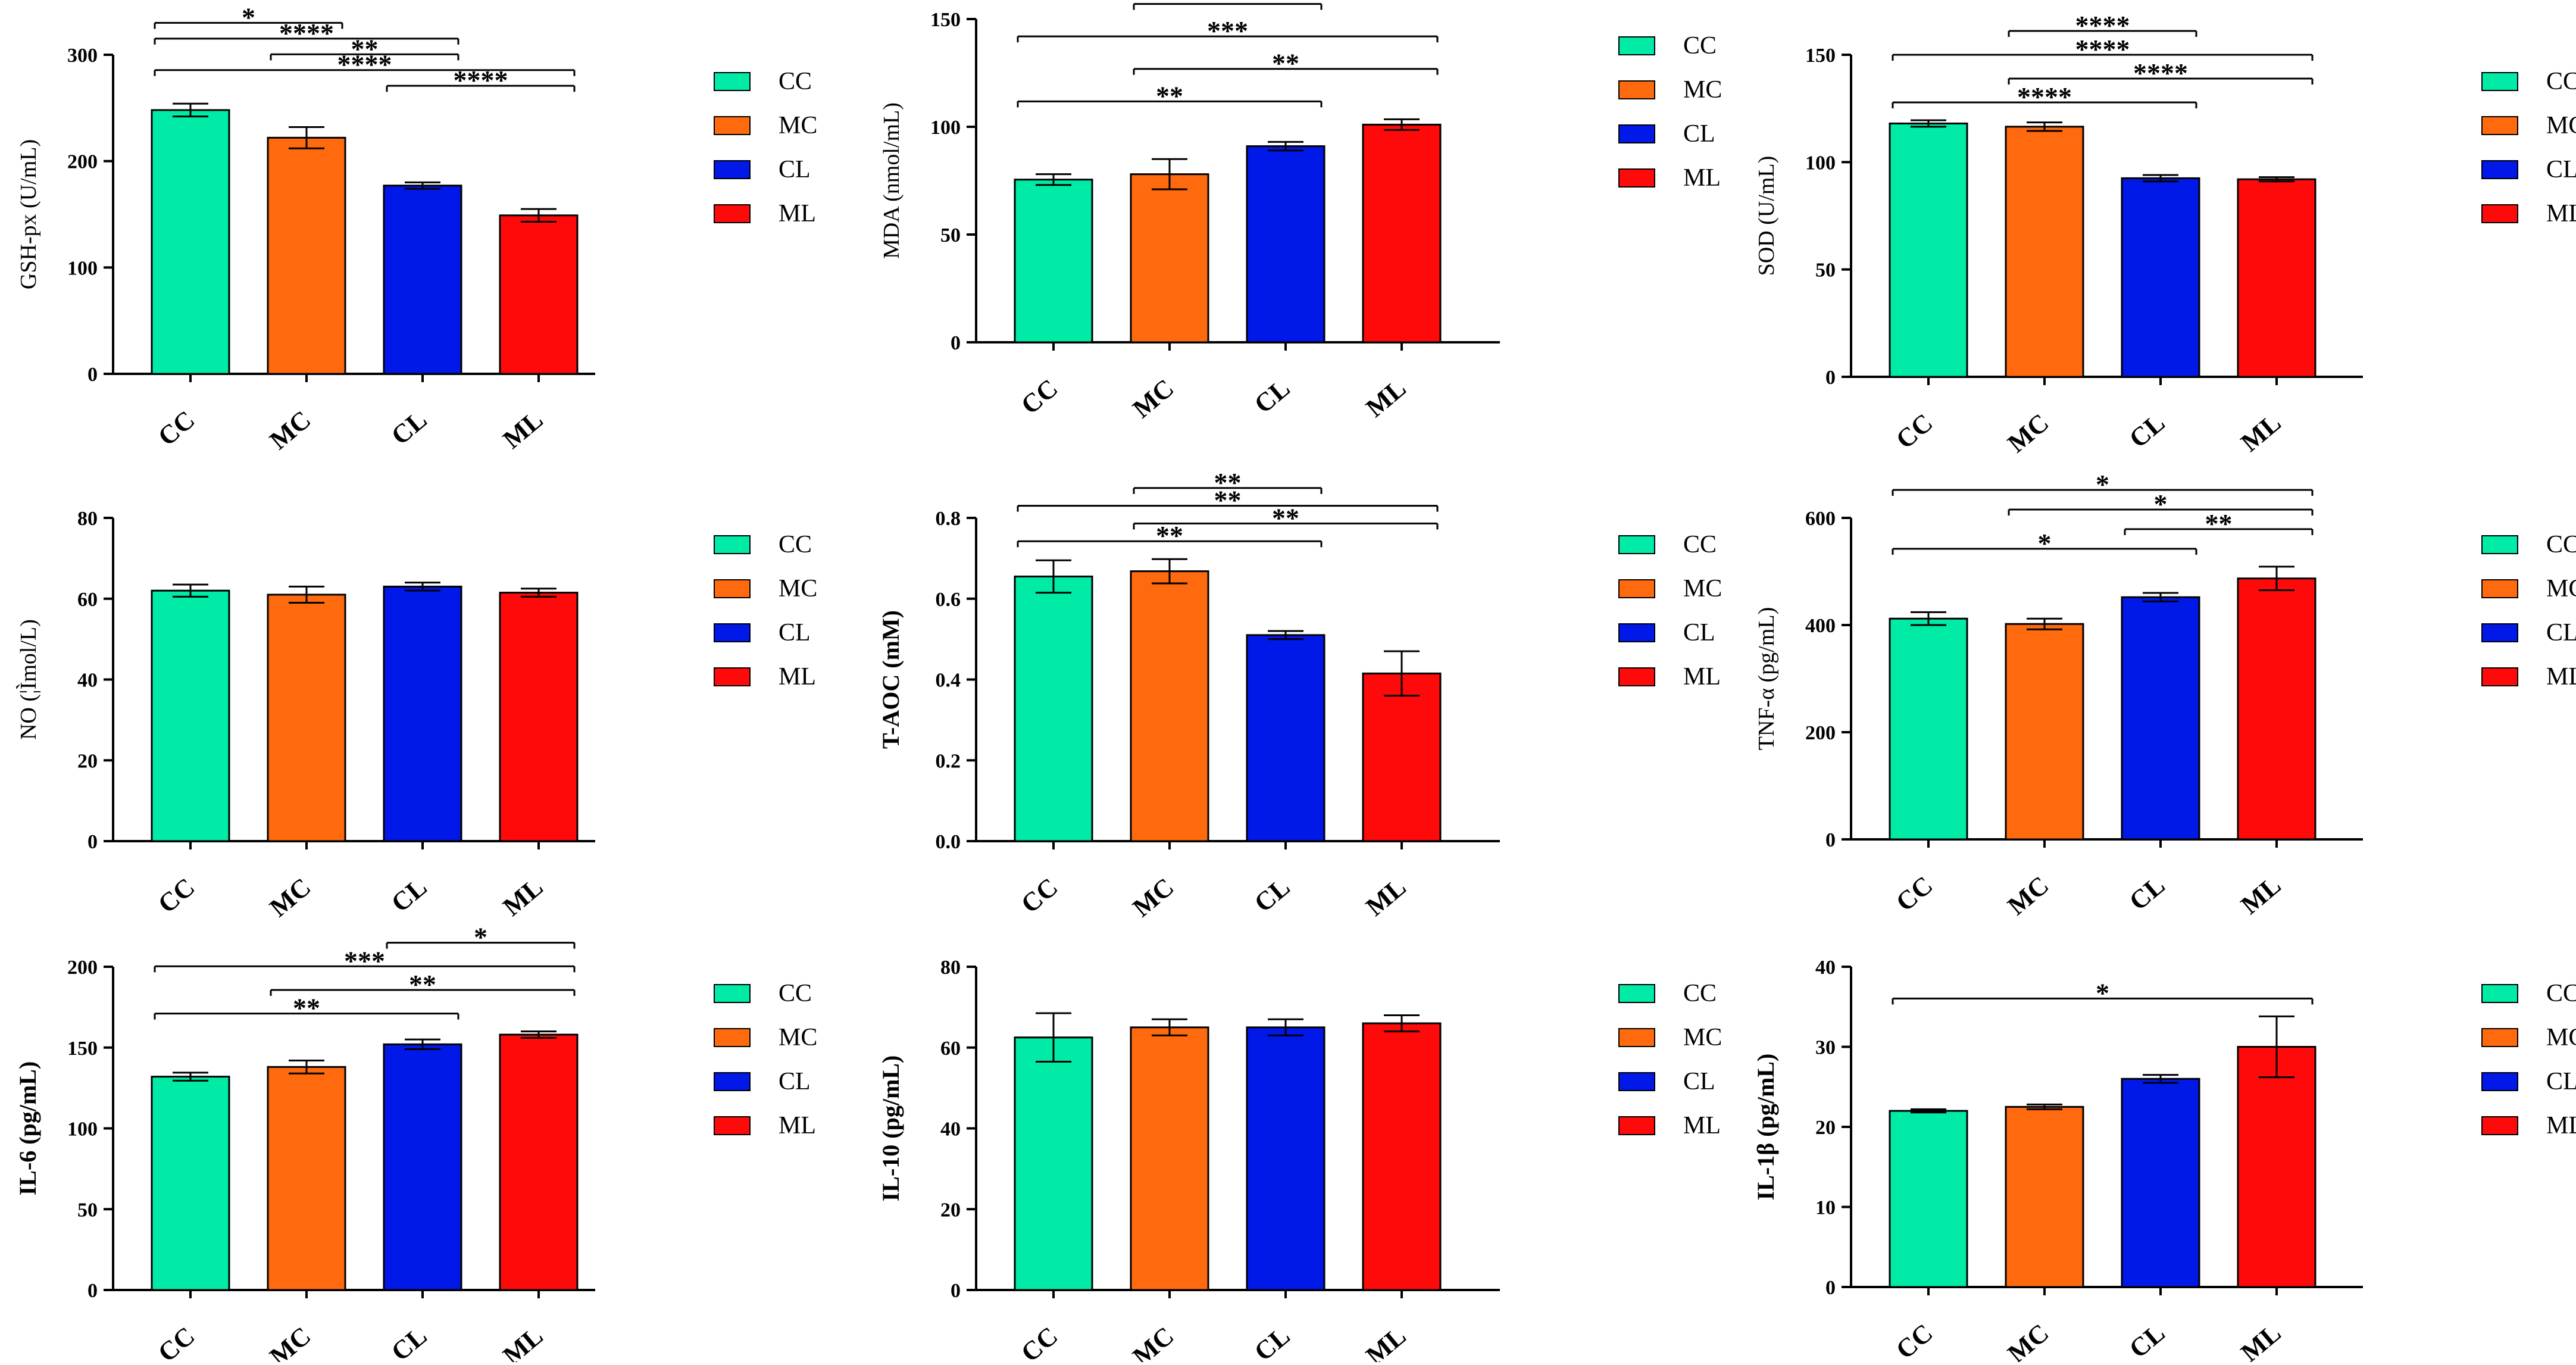  What do you see at coordinates (27, 1128) in the screenshot?
I see `y-axis-title: IL-6 (pg/mL)` at bounding box center [27, 1128].